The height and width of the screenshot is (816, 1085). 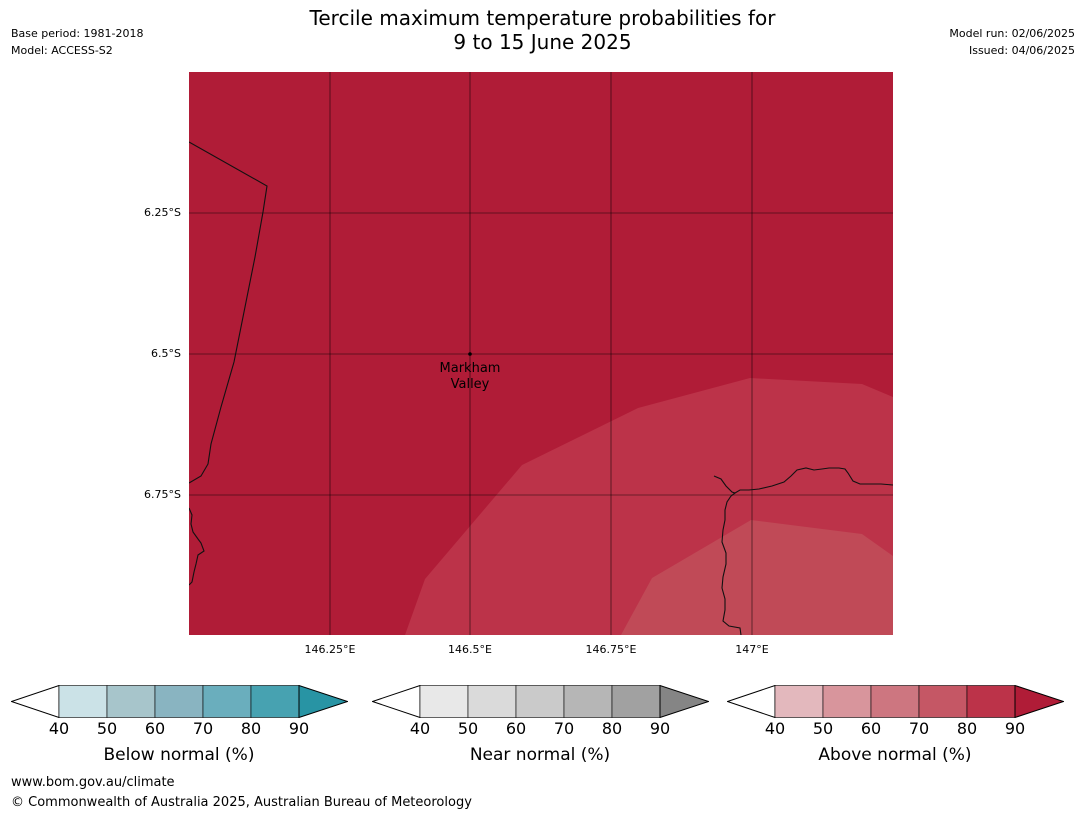 What do you see at coordinates (611, 649) in the screenshot?
I see `lon-label-146-75: 146.75°E` at bounding box center [611, 649].